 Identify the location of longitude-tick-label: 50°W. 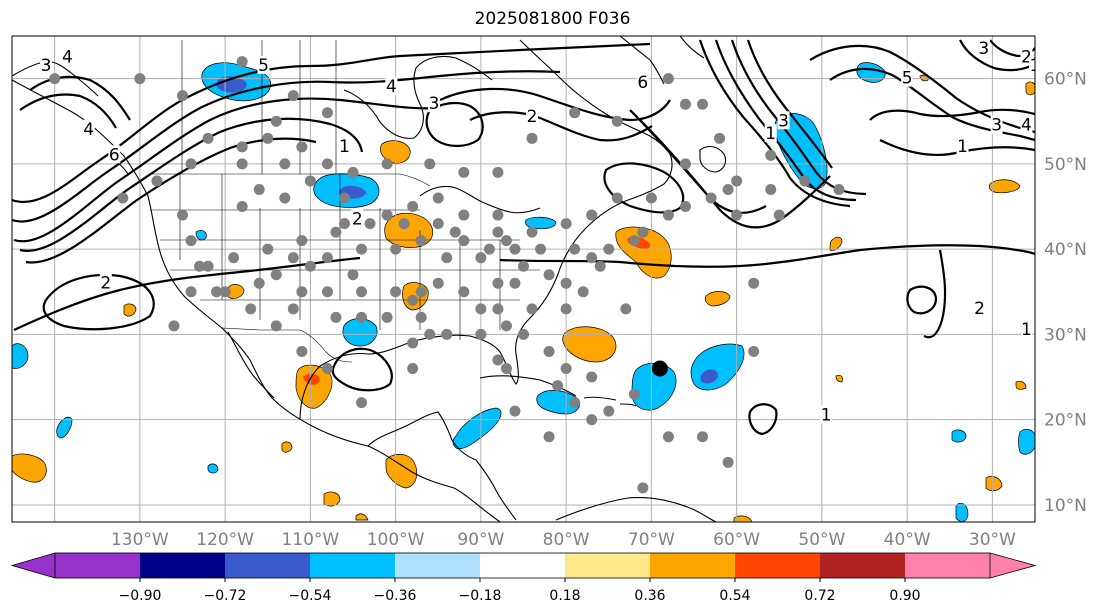
(821, 540).